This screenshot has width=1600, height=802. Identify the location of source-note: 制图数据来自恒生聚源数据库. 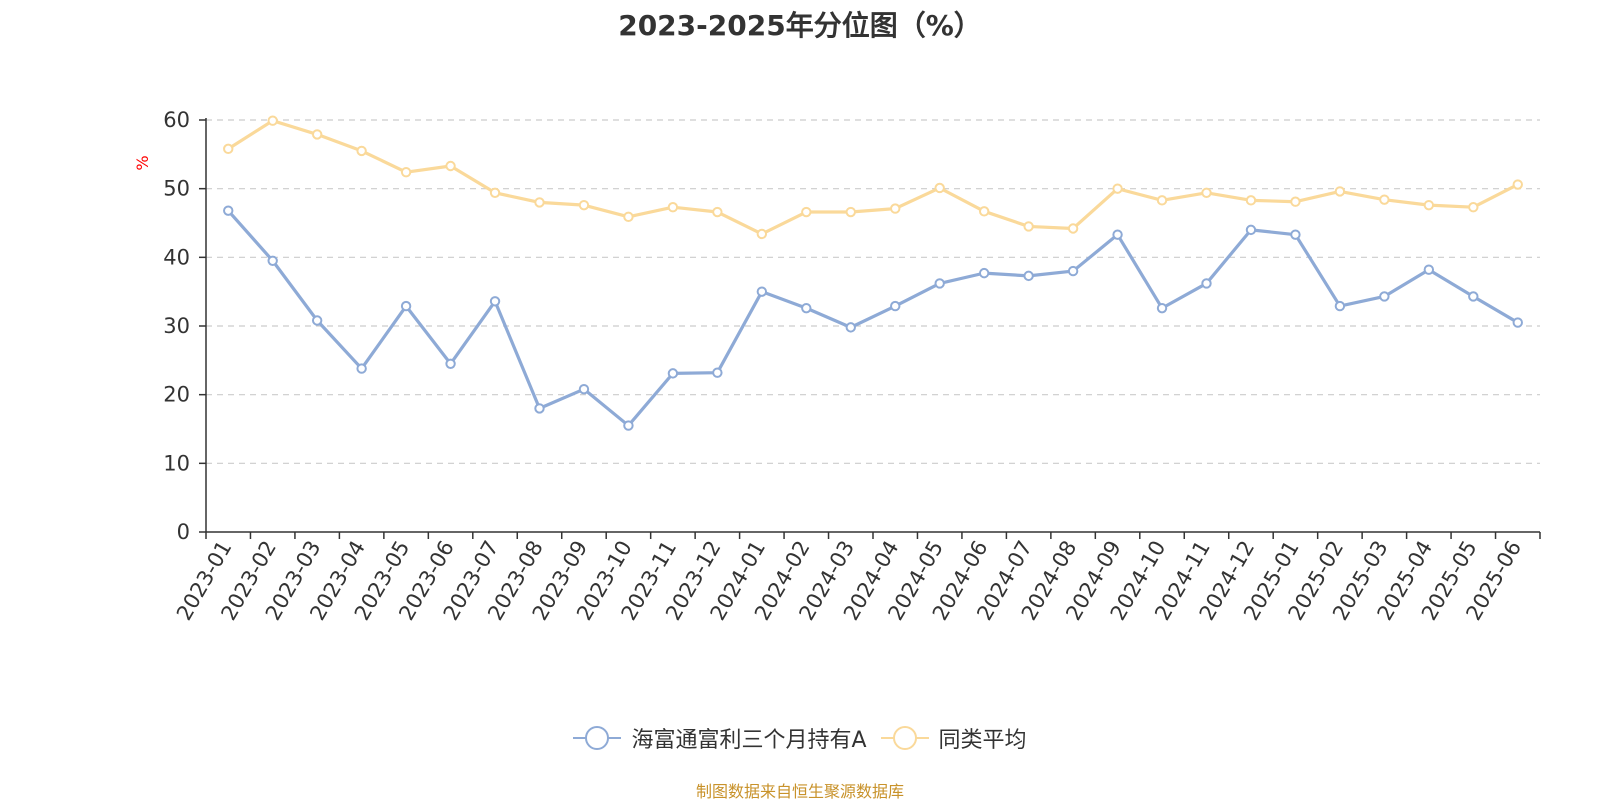
(799, 791).